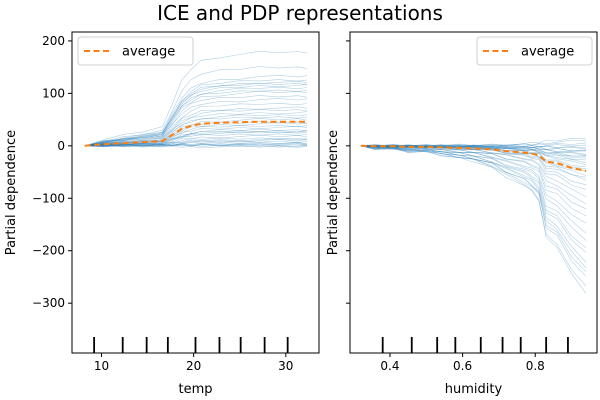  Describe the element at coordinates (285, 366) in the screenshot. I see `x-tick-label: 30` at that location.